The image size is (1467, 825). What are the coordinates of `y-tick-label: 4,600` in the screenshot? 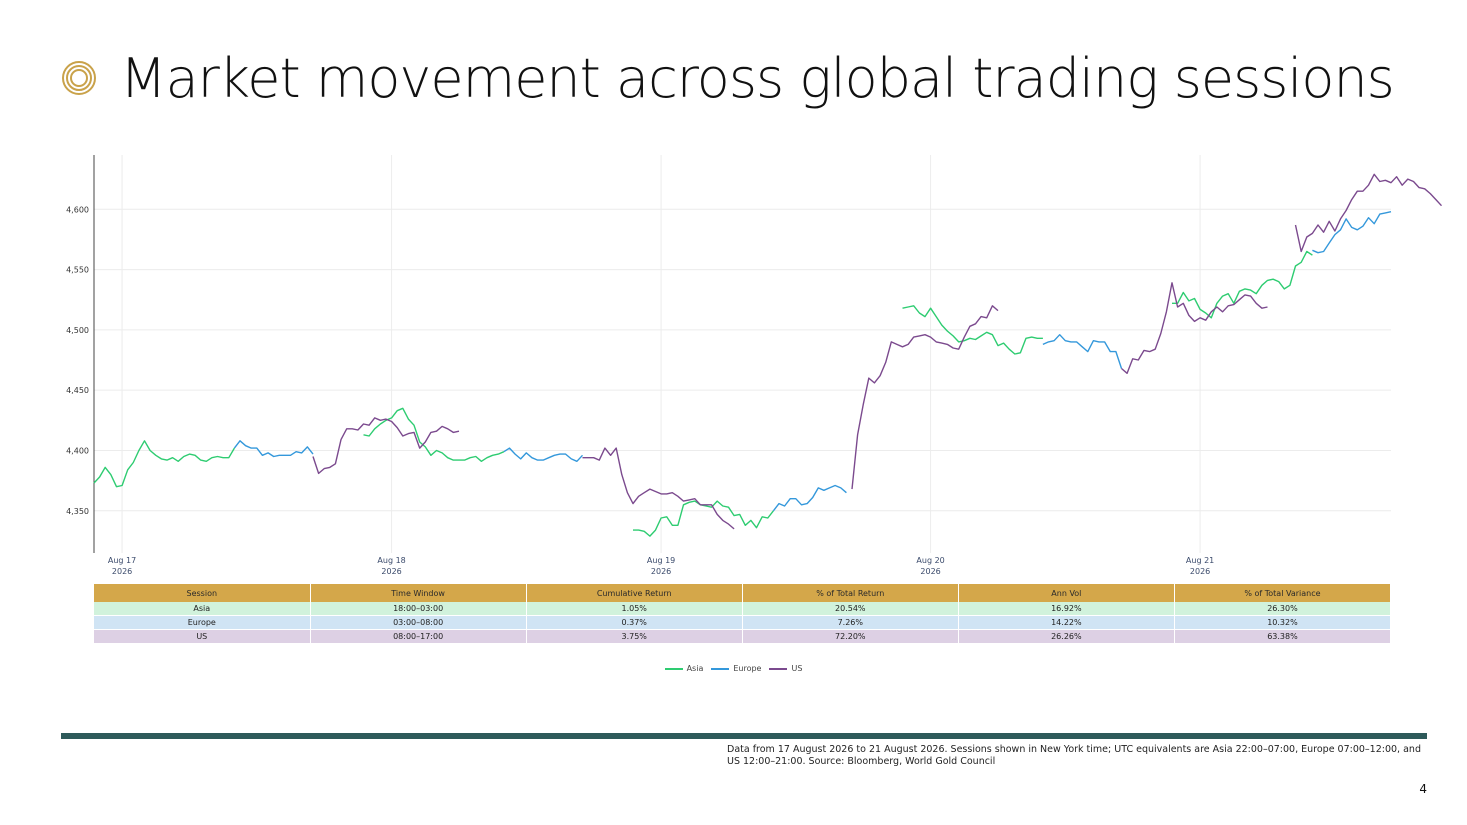 It's located at (77, 209).